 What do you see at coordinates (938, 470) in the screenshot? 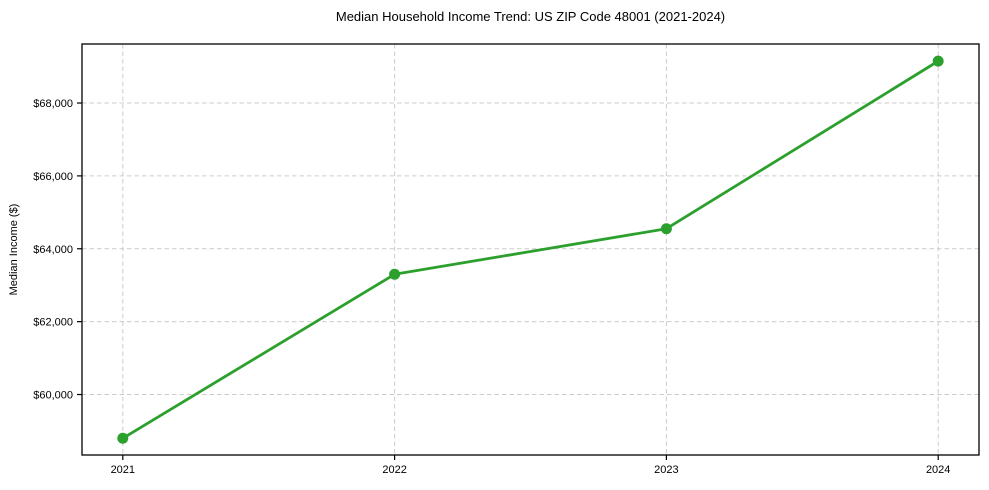
I see `x-tick-label: 2024` at bounding box center [938, 470].